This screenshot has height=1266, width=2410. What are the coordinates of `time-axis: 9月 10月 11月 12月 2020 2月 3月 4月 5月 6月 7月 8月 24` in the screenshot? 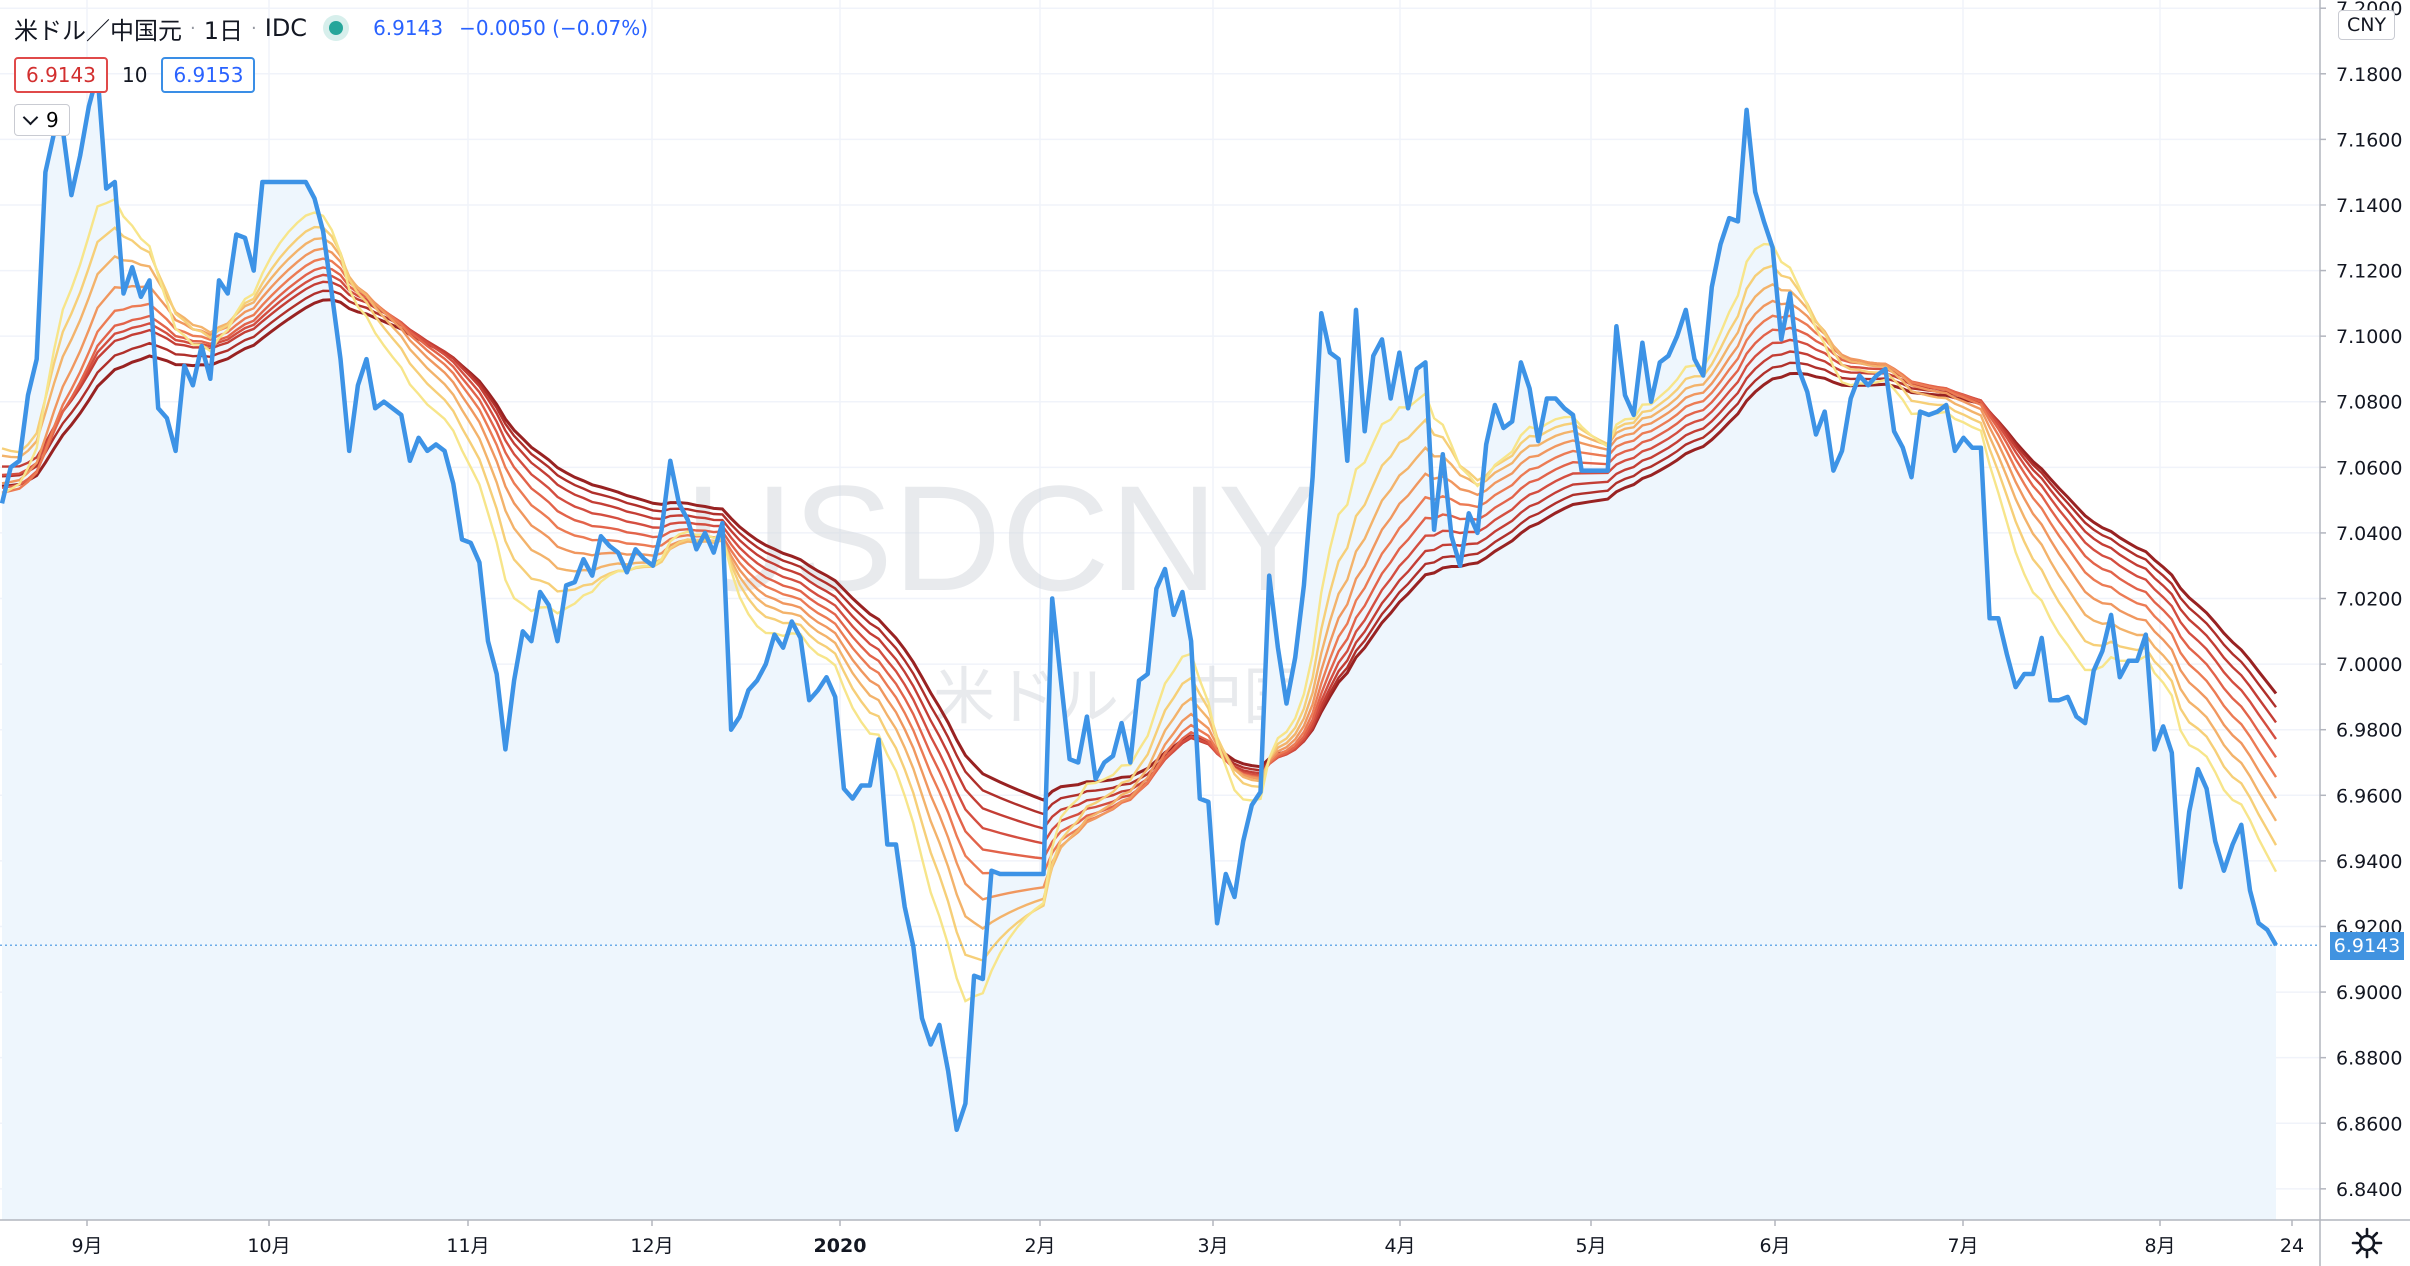 It's located at (1187, 1238).